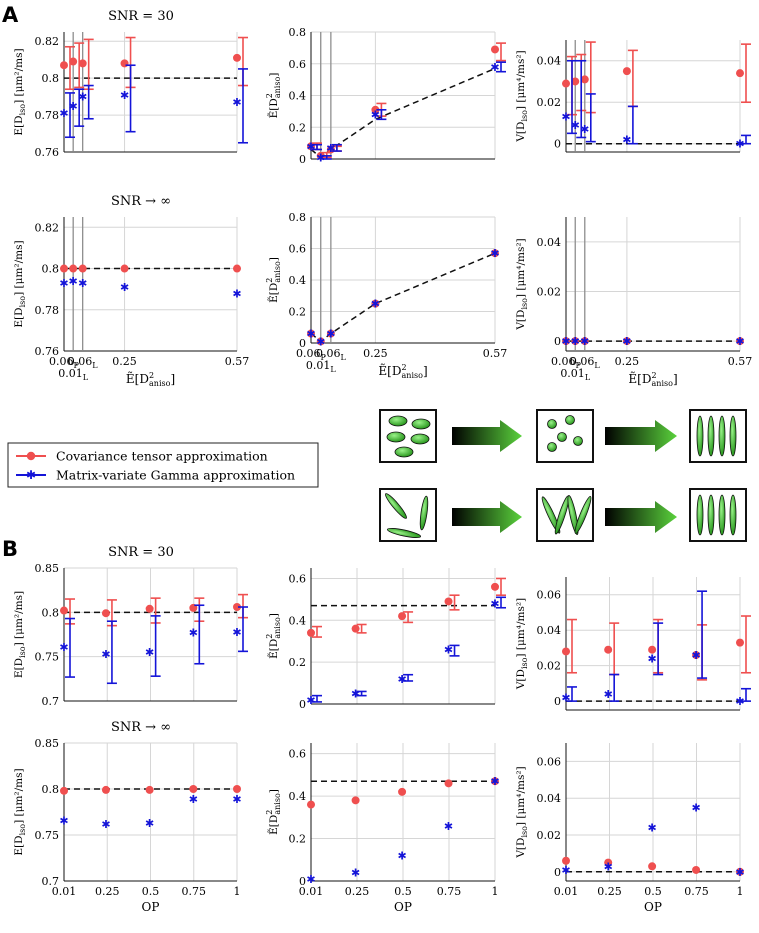 This screenshot has height=933, width=759. What do you see at coordinates (331, 354) in the screenshot?
I see `x-tick-label: 0.06L` at bounding box center [331, 354].